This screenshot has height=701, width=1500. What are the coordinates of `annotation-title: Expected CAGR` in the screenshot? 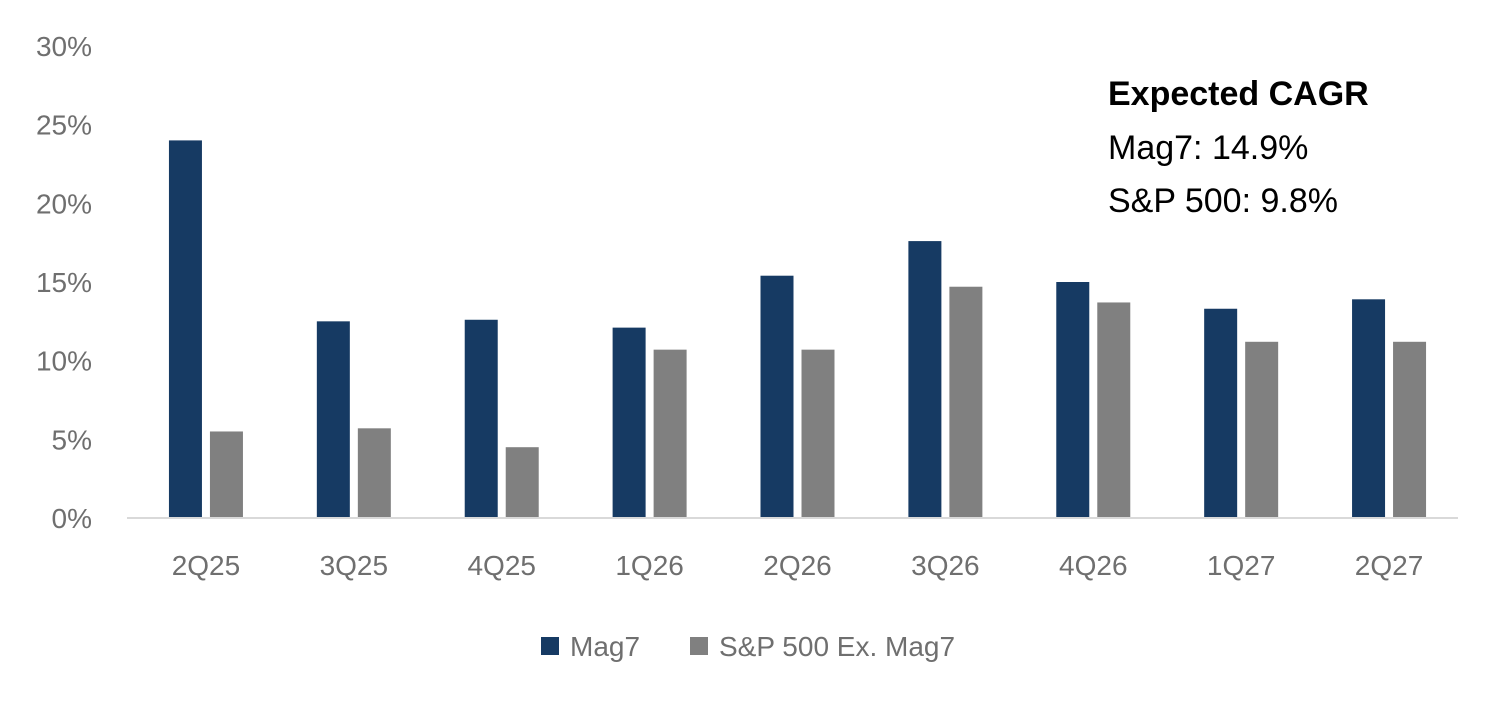 It's located at (1238, 94).